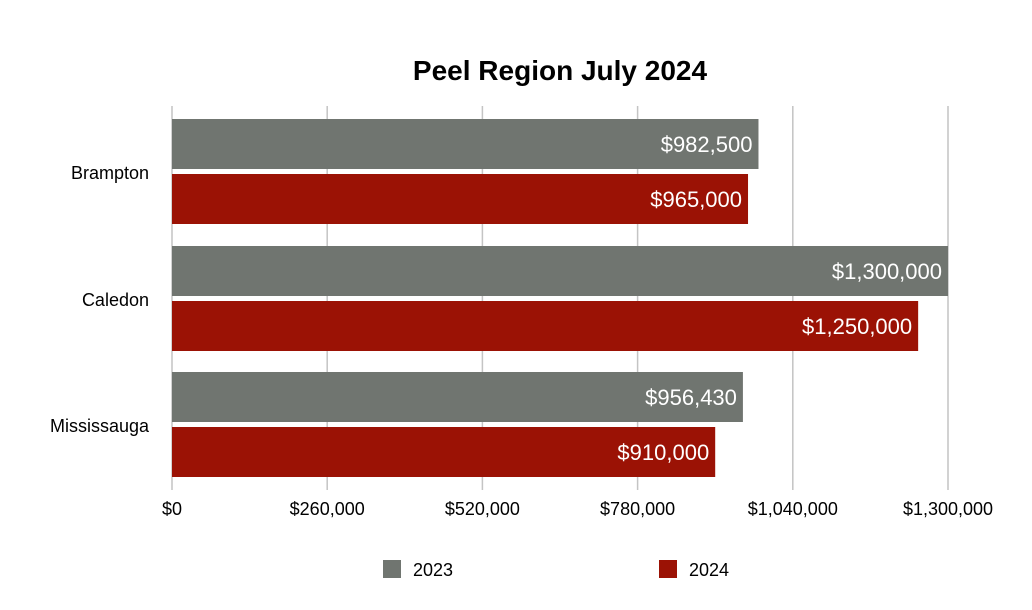  Describe the element at coordinates (637, 509) in the screenshot. I see `x-tick-label: $780,000` at that location.